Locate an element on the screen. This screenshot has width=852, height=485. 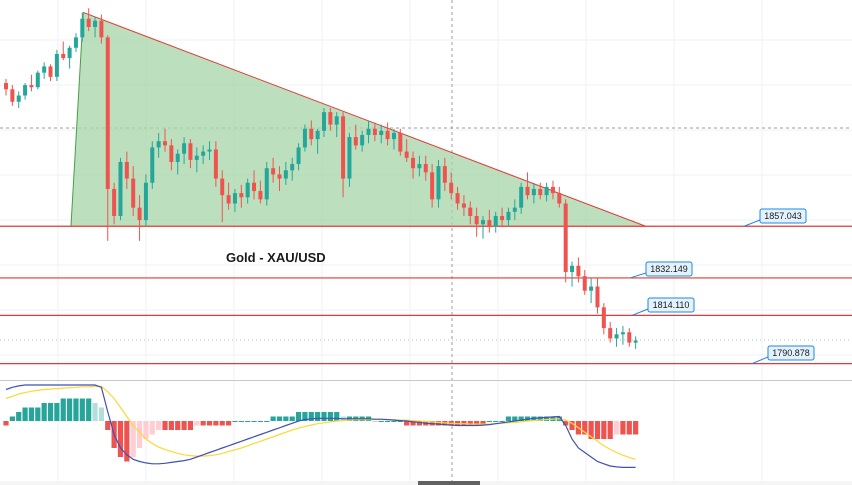
macd-line is located at coordinates (320, 426).